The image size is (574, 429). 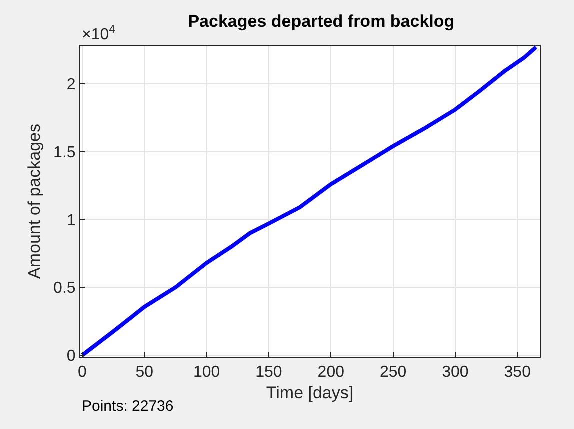 What do you see at coordinates (65, 153) in the screenshot?
I see `y-tick-label: 1.5` at bounding box center [65, 153].